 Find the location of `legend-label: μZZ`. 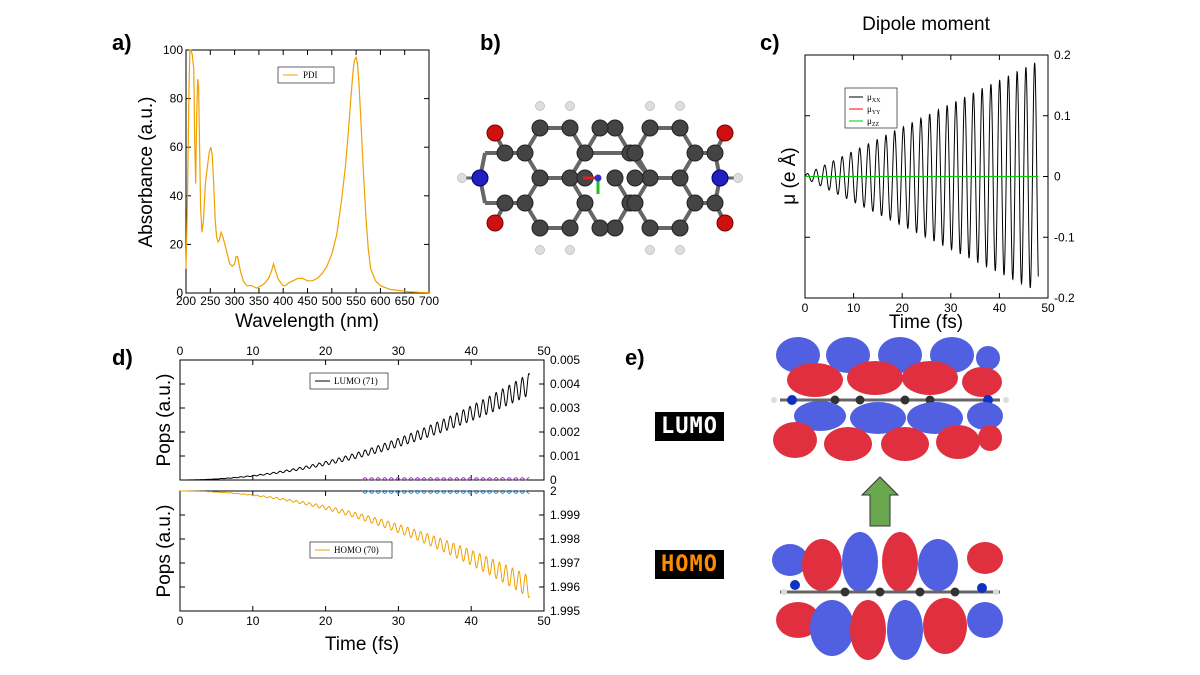

legend-label: μZZ is located at coordinates (873, 122).